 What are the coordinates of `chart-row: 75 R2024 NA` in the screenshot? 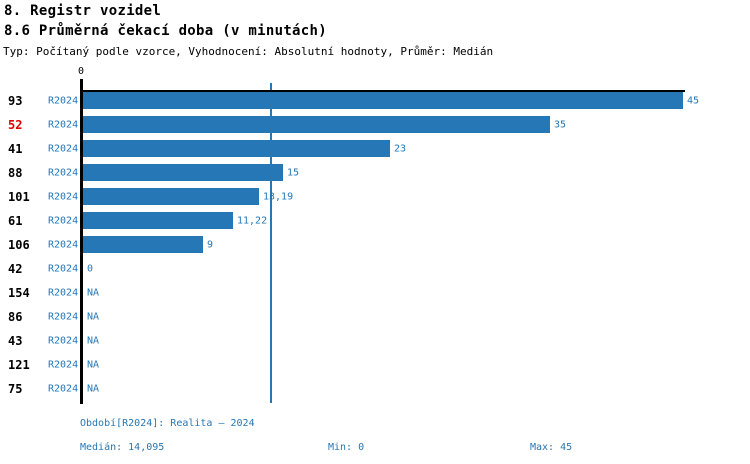 It's located at (375, 389).